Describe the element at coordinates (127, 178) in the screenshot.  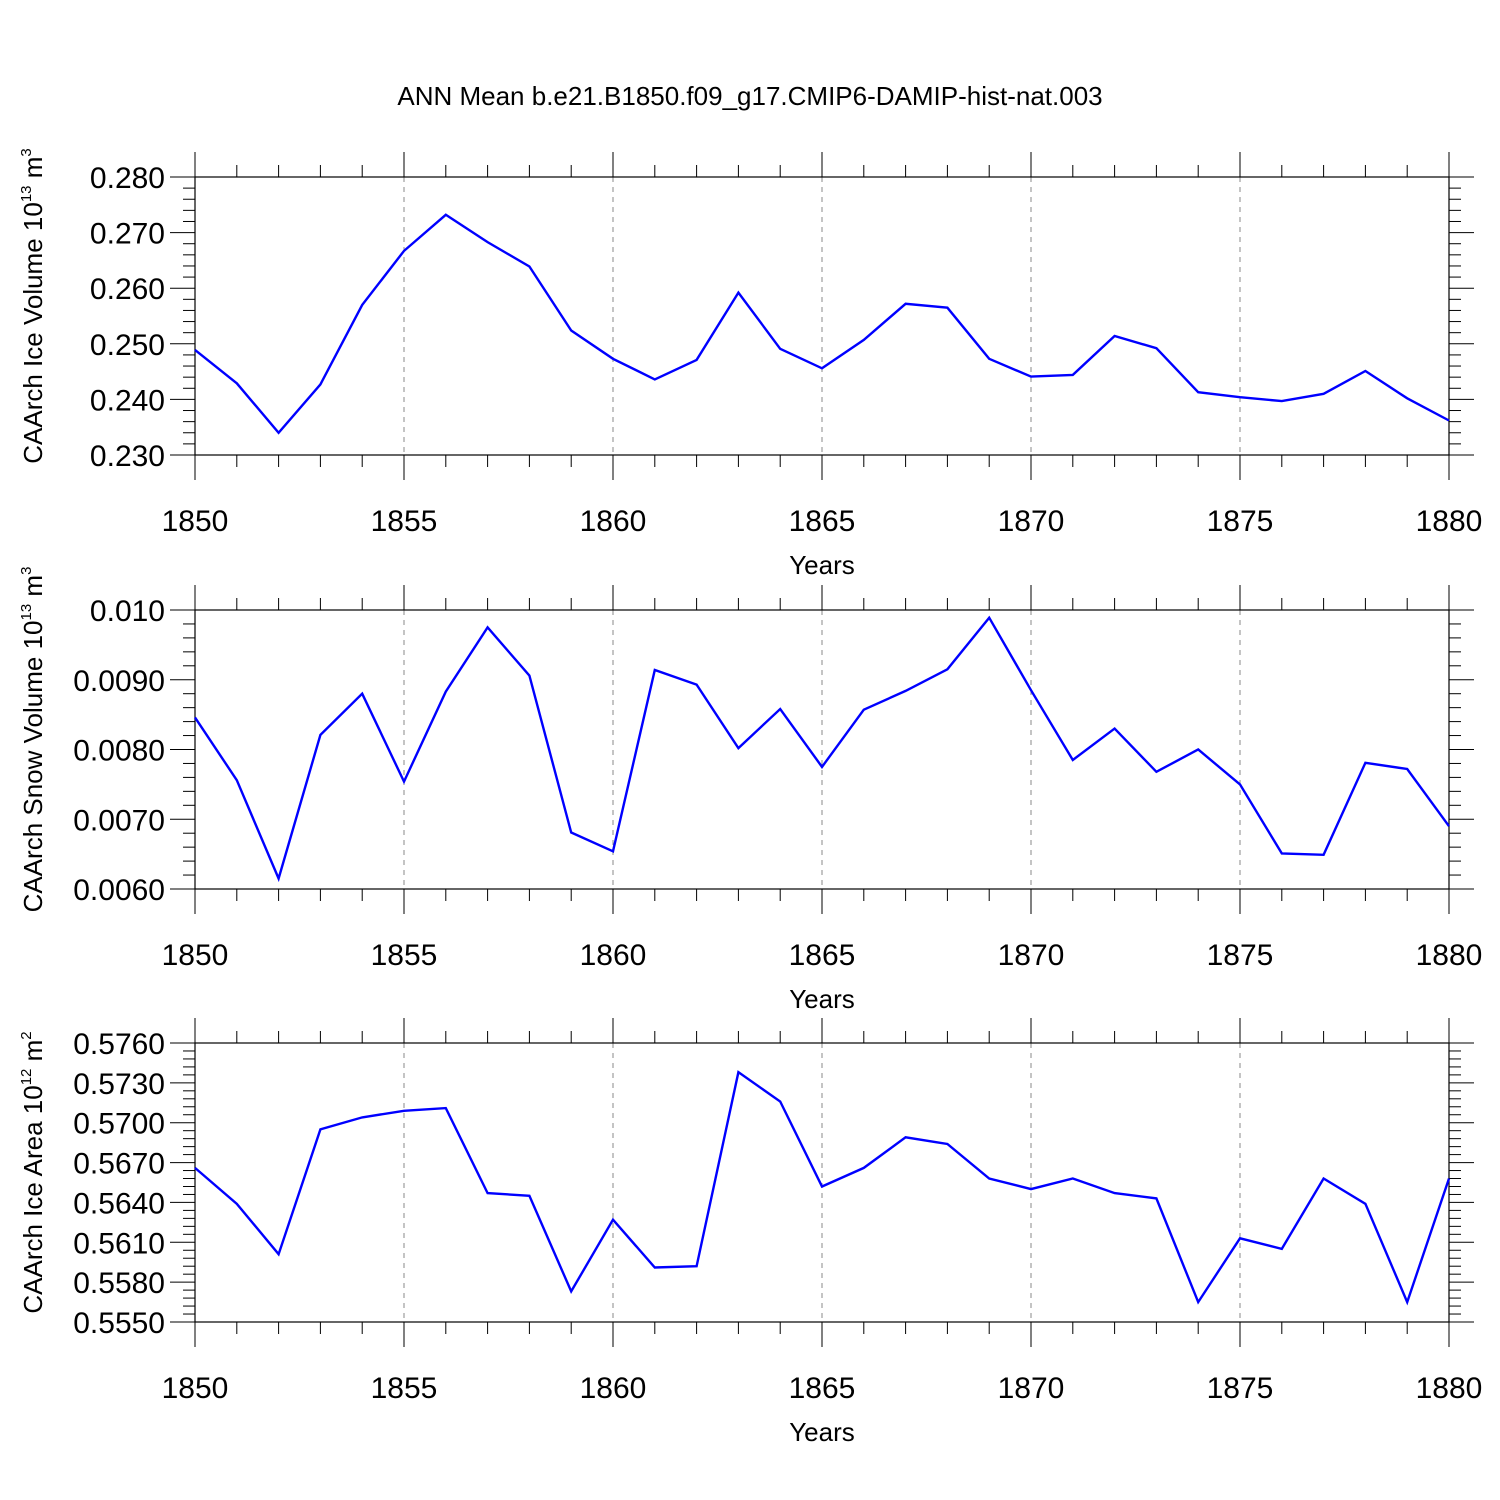
I see `y-tick-label: 0.280` at that location.